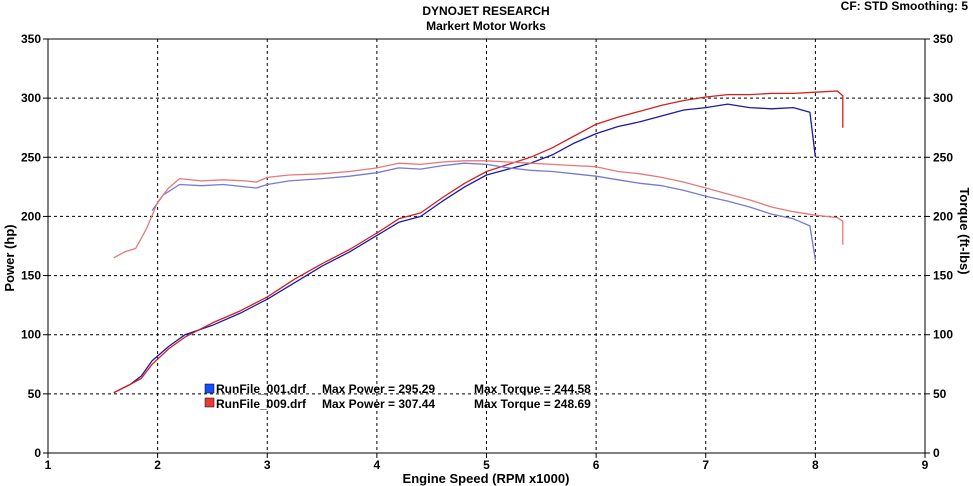 The image size is (973, 486). What do you see at coordinates (943, 39) in the screenshot?
I see `y-tick-label-right: 350` at bounding box center [943, 39].